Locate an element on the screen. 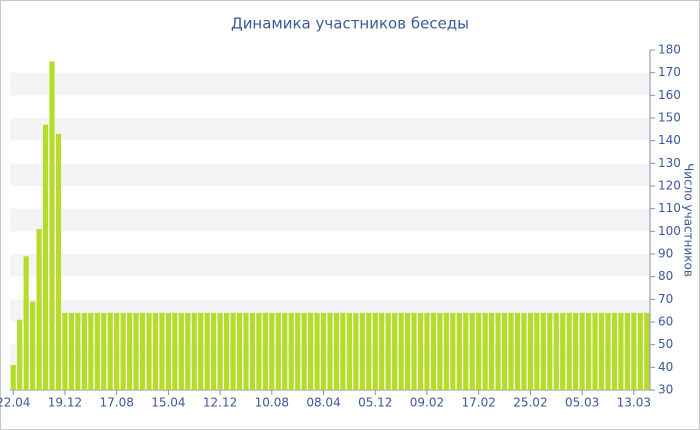 The width and height of the screenshot is (700, 430). x-tick-label: 13.03 is located at coordinates (634, 403).